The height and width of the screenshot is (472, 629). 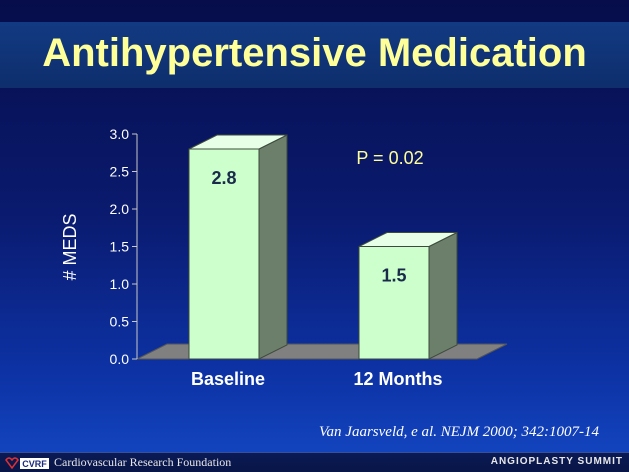 I want to click on data-label: 1.5, so click(x=393, y=276).